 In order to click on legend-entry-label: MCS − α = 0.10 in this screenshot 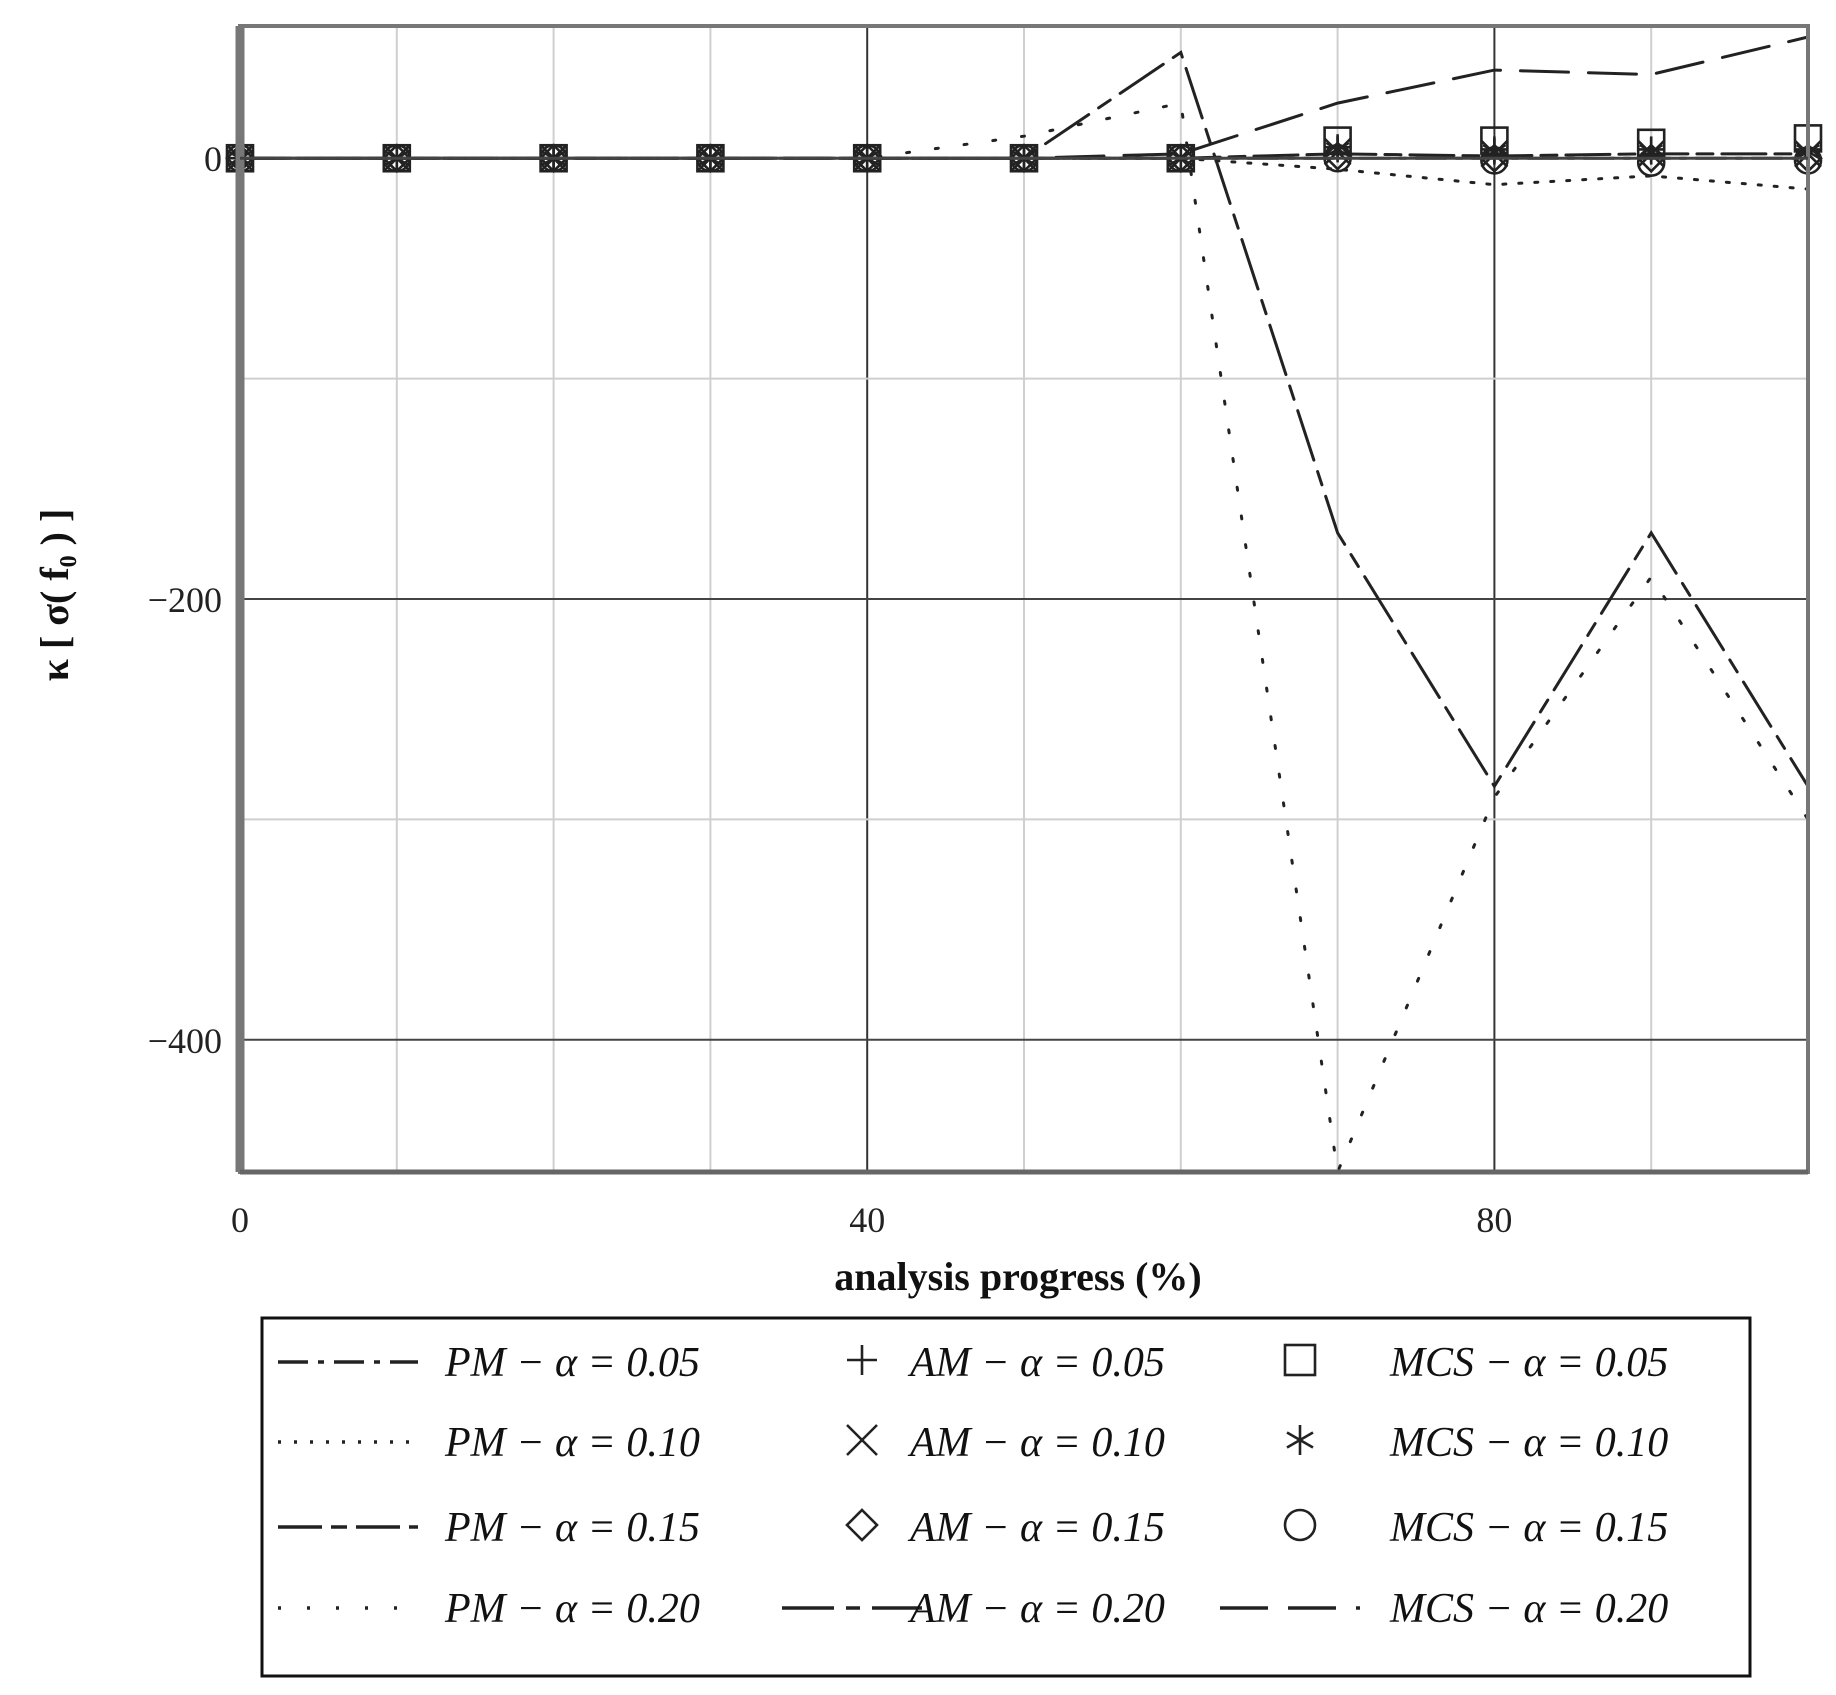, I will do `click(1528, 1443)`.